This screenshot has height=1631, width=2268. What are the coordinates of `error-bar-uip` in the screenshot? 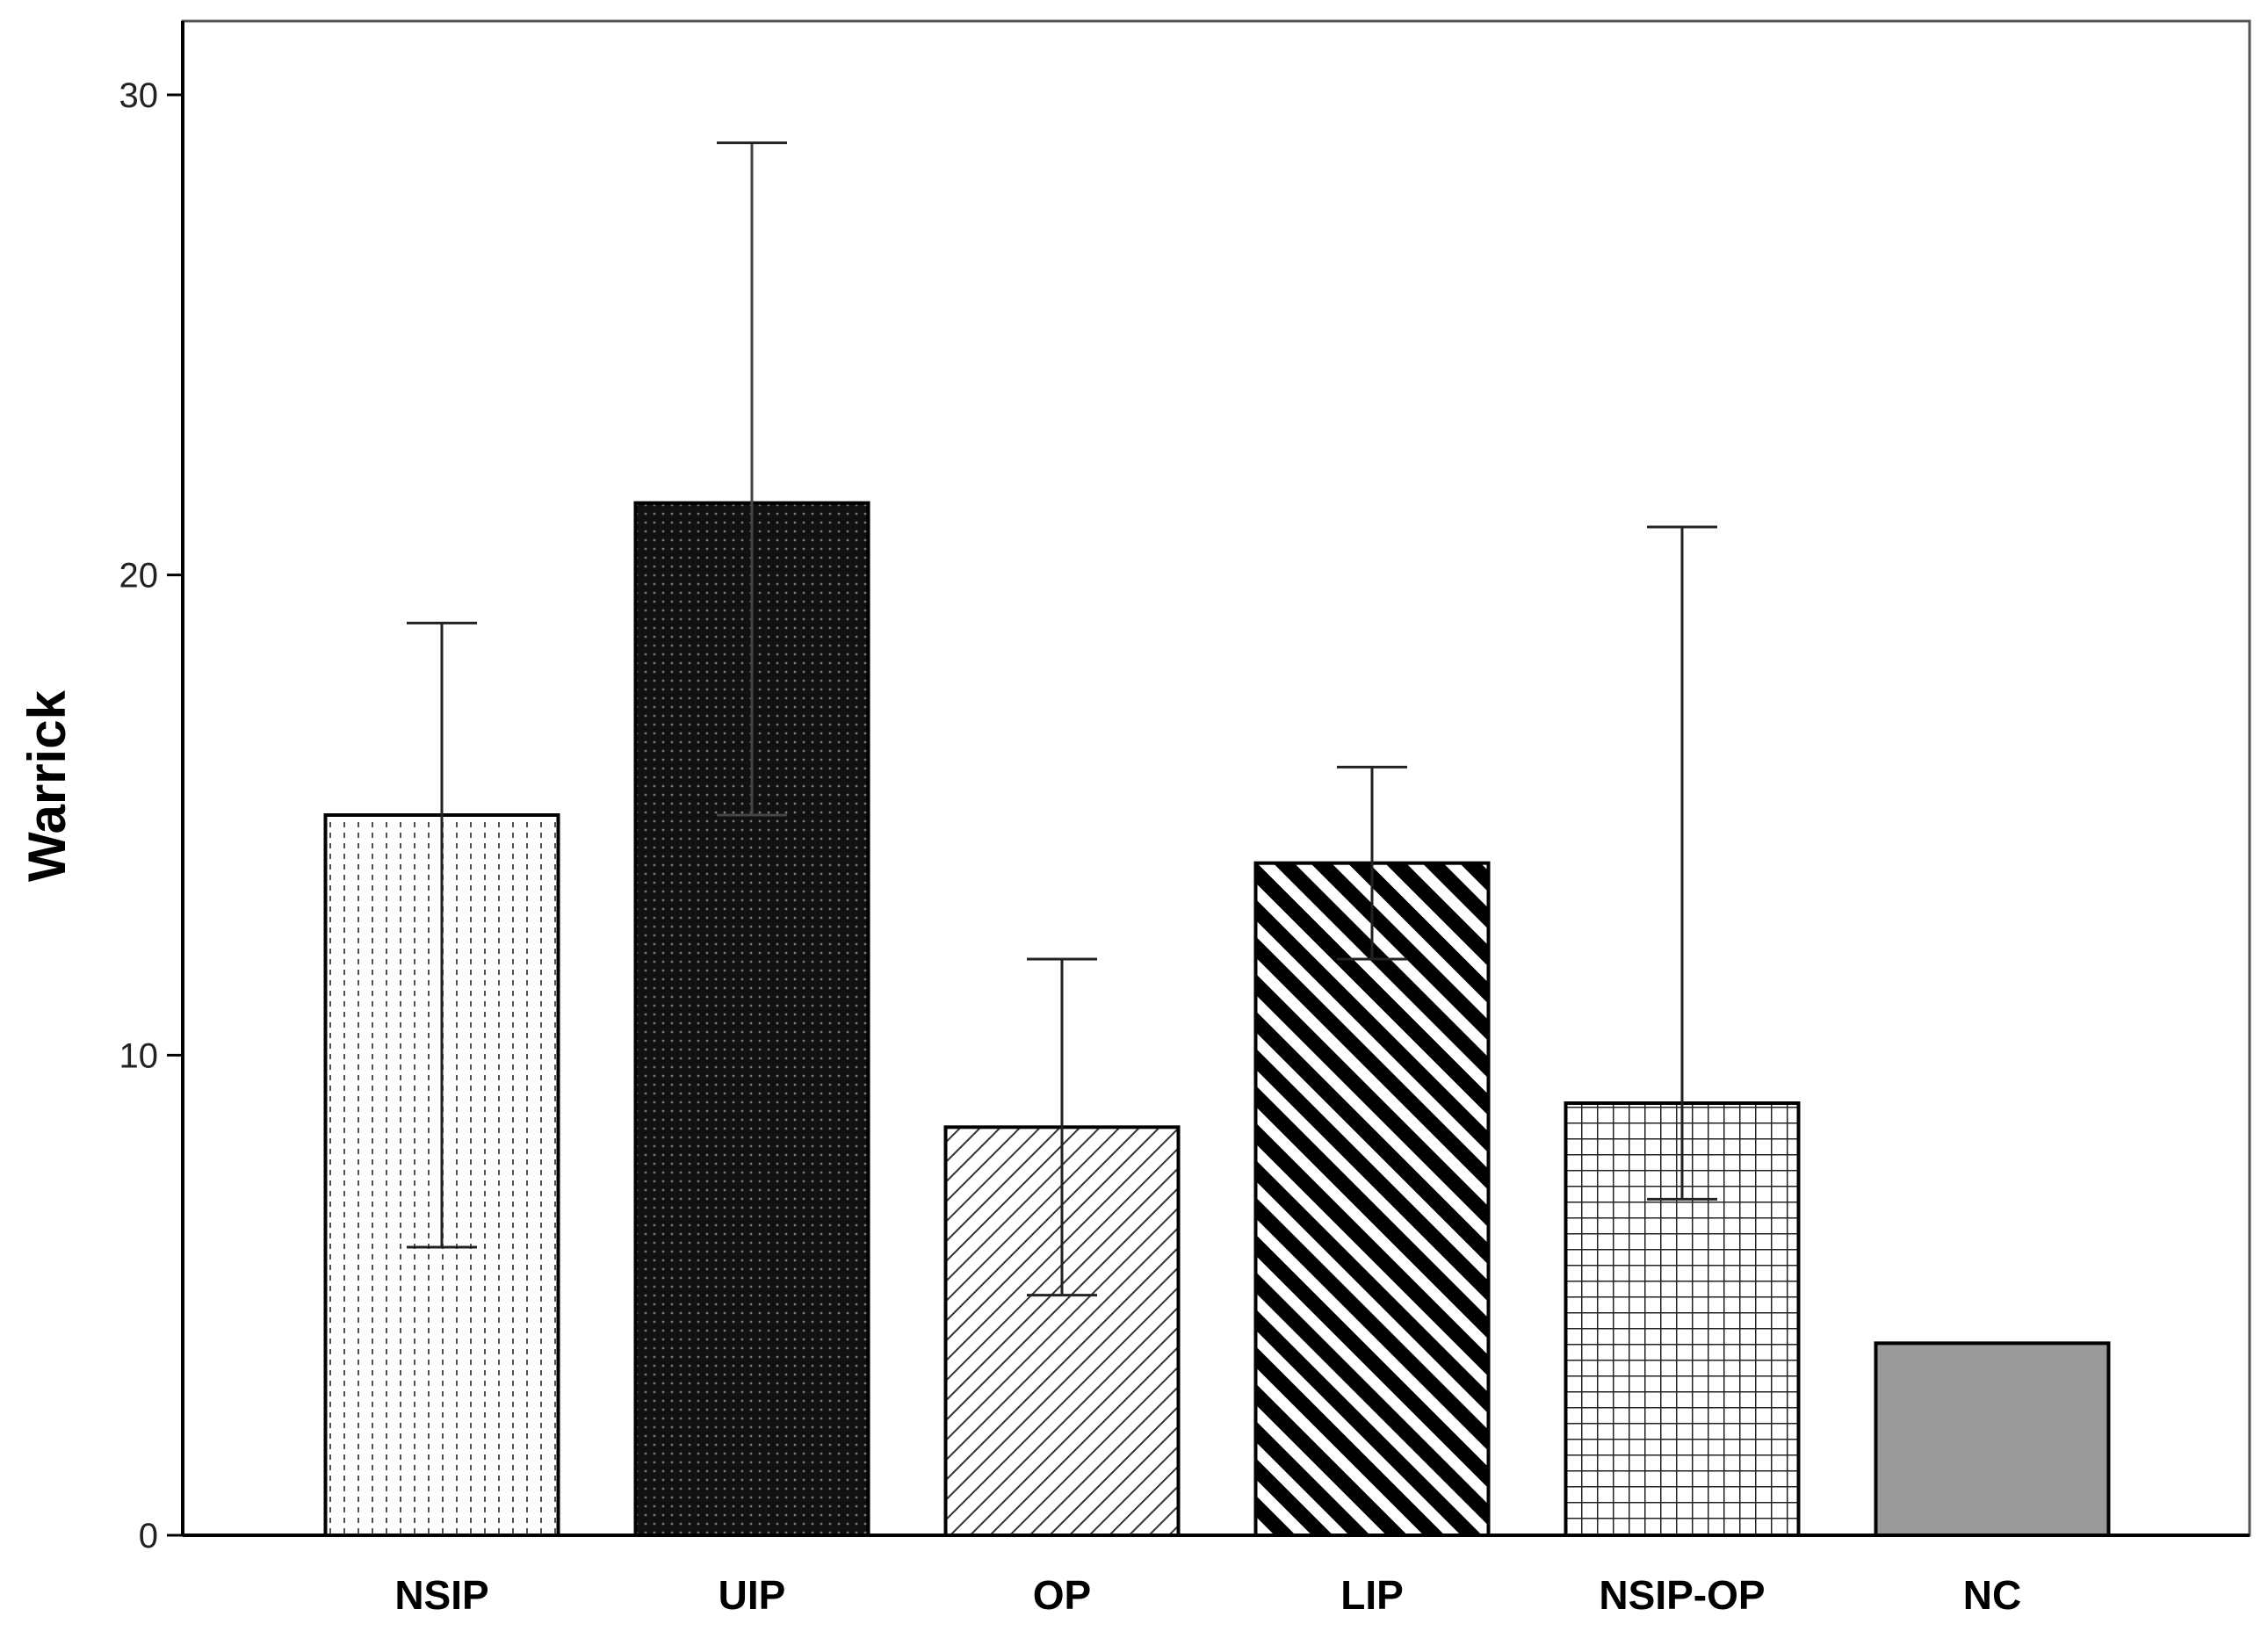 It's located at (752, 479).